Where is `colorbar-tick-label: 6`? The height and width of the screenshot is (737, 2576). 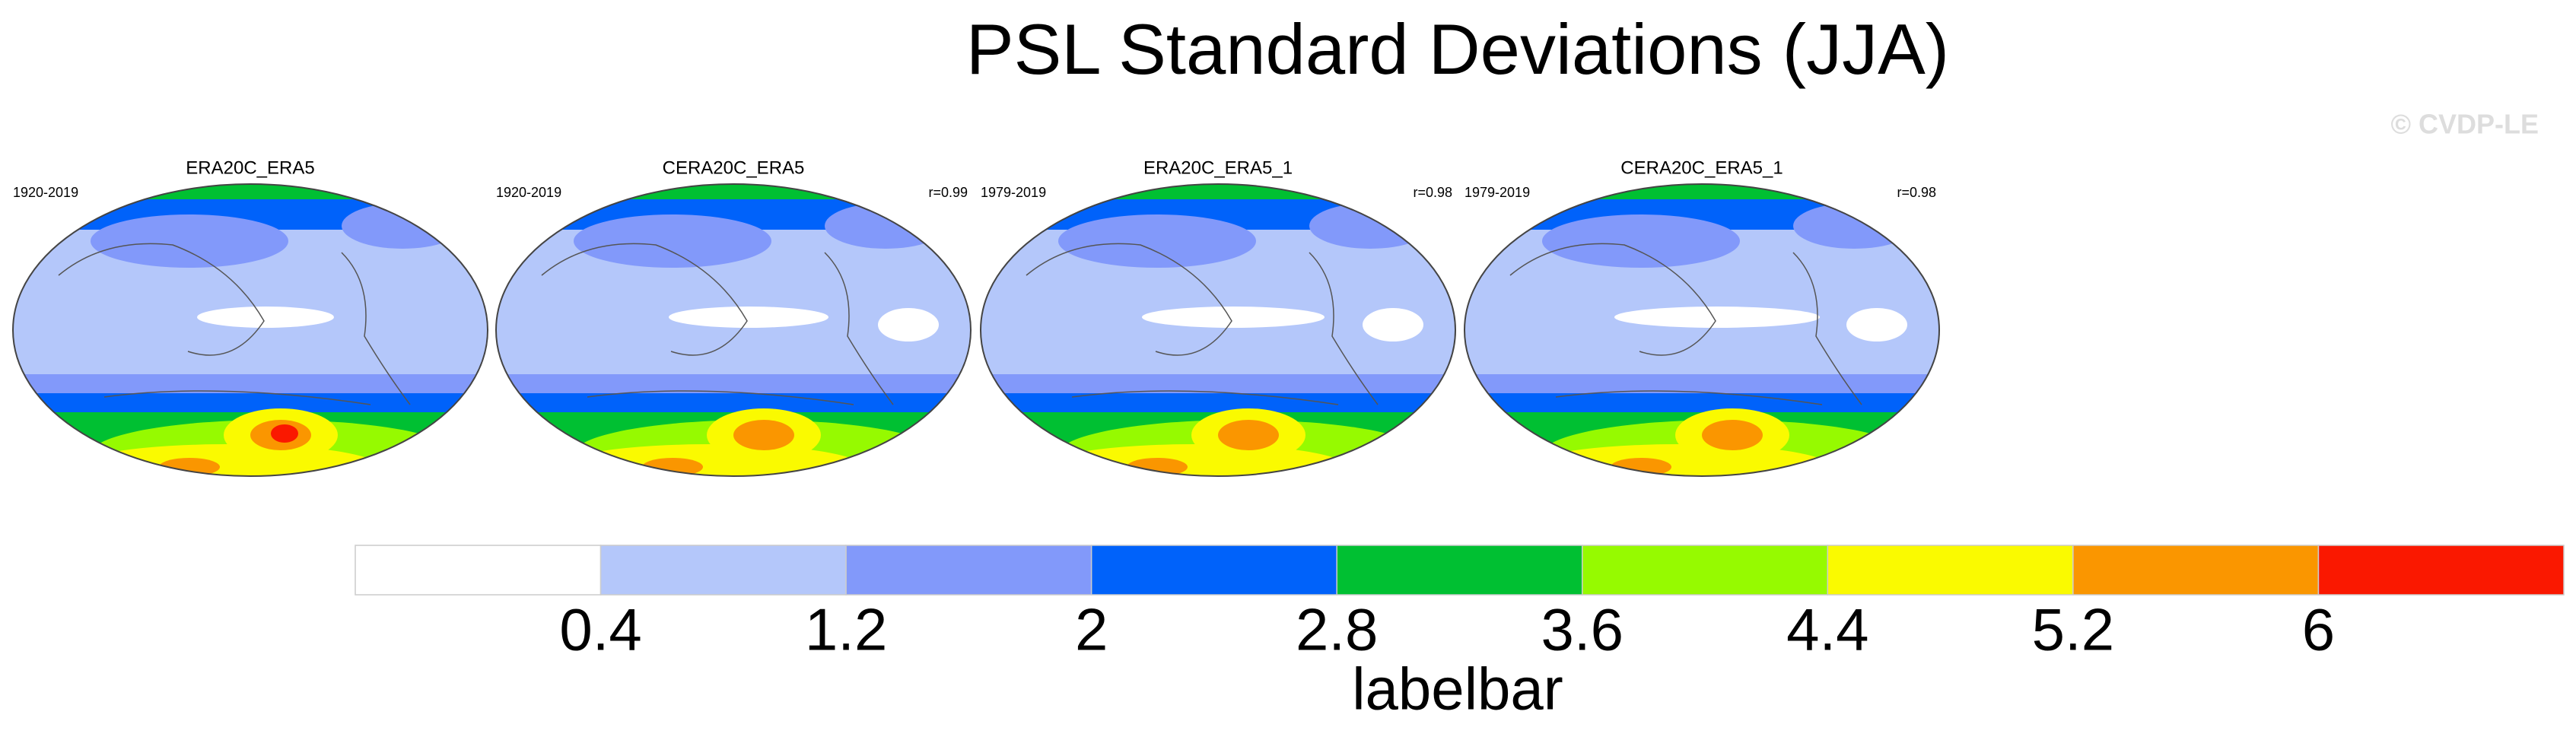
colorbar-tick-label: 6 is located at coordinates (2318, 629).